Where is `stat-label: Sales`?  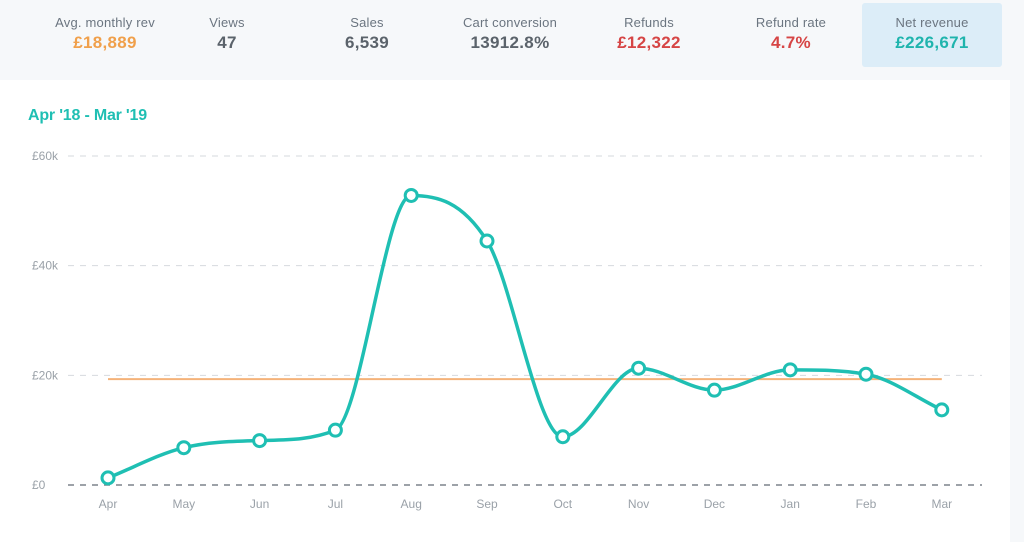 stat-label: Sales is located at coordinates (367, 22).